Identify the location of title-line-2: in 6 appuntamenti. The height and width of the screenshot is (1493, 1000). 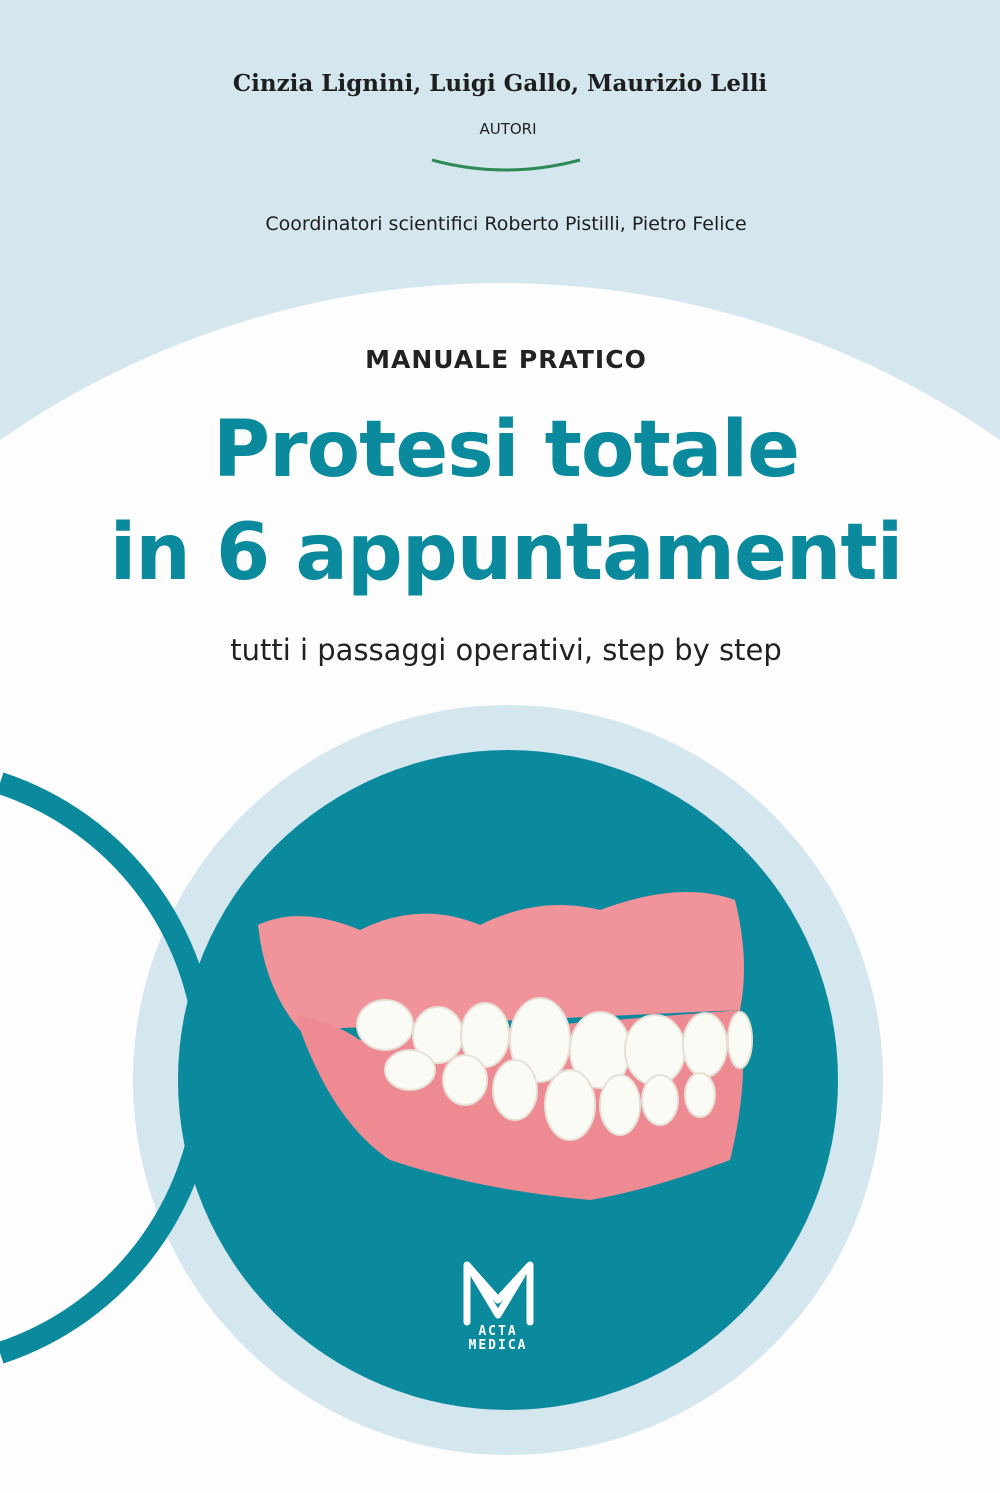
(506, 553).